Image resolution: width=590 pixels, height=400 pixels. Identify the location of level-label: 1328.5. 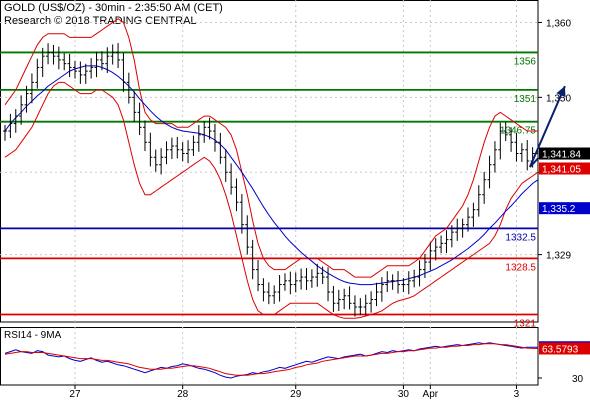
(520, 267).